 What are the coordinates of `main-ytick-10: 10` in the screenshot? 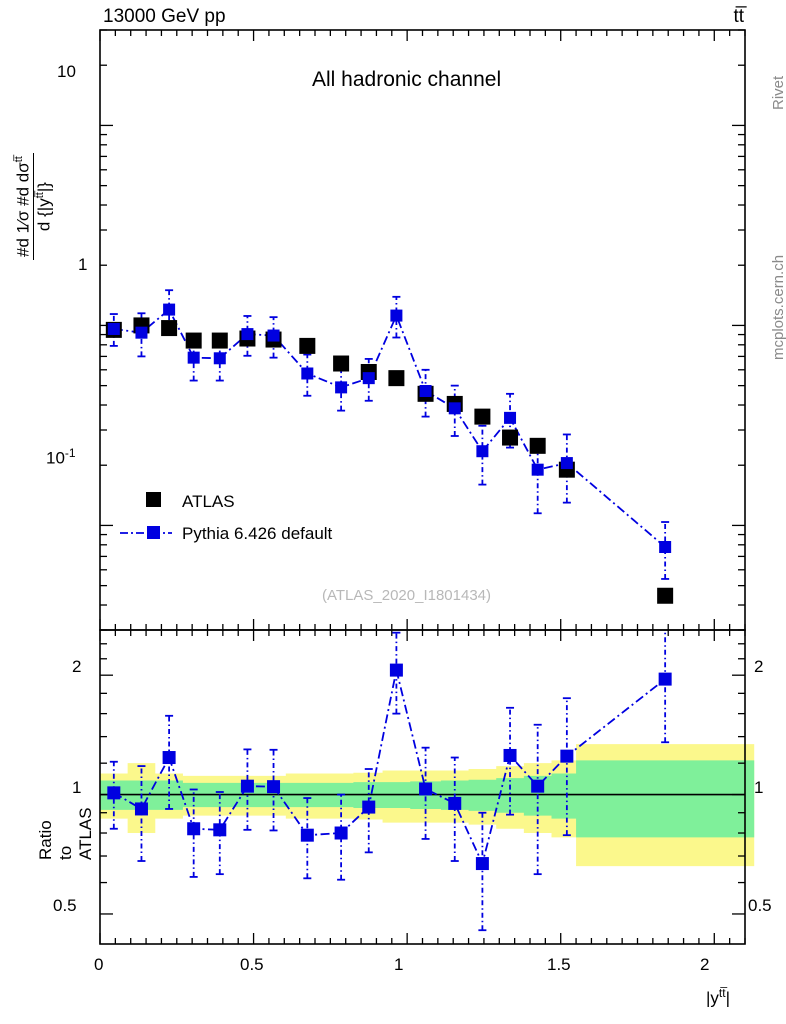 It's located at (66, 71).